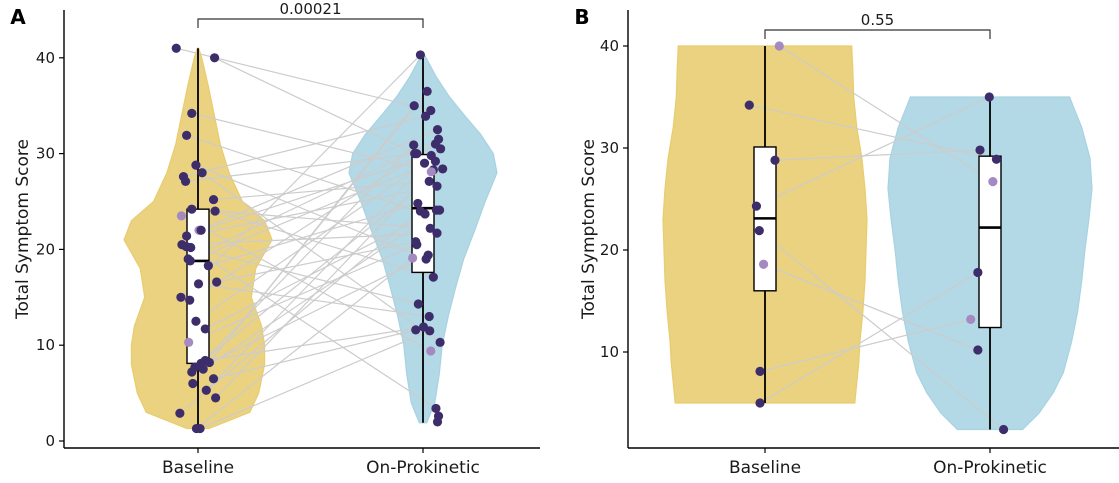 The height and width of the screenshot is (483, 1119). Describe the element at coordinates (198, 468) in the screenshot. I see `x-category-label: Baseline` at that location.